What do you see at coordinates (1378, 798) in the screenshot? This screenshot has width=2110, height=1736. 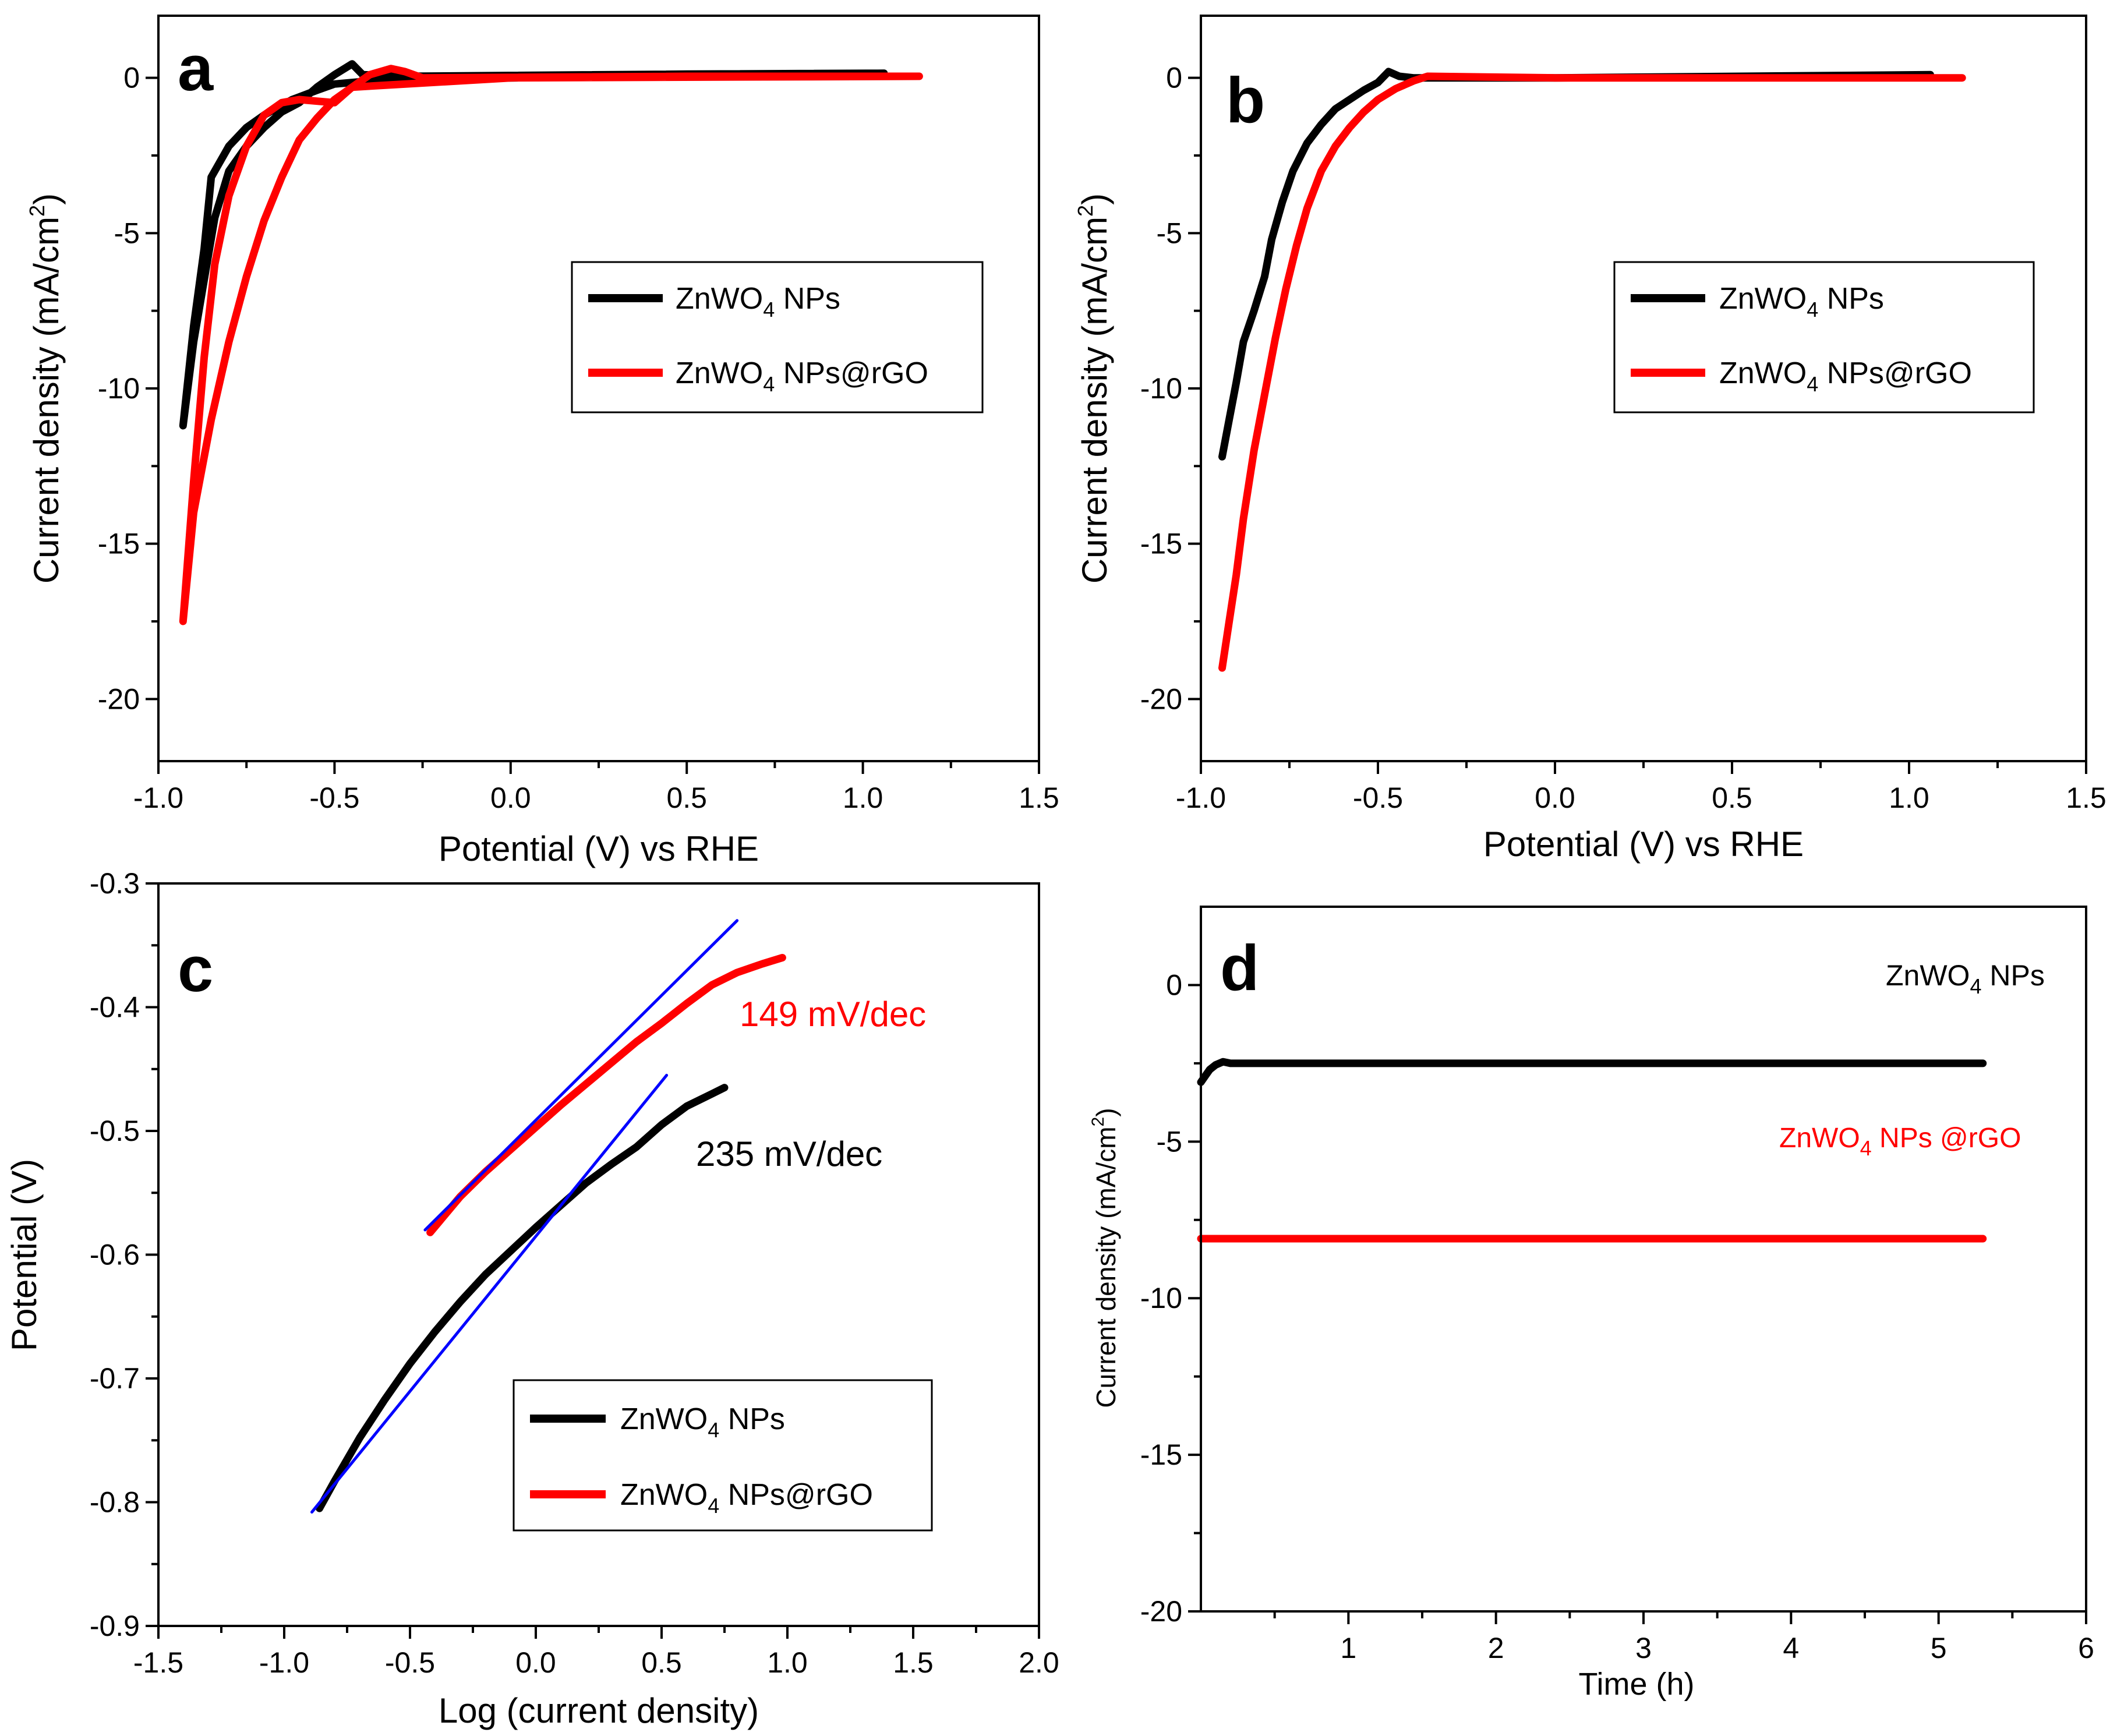 I see `panel-b-x-tick-label: -0.5` at bounding box center [1378, 798].